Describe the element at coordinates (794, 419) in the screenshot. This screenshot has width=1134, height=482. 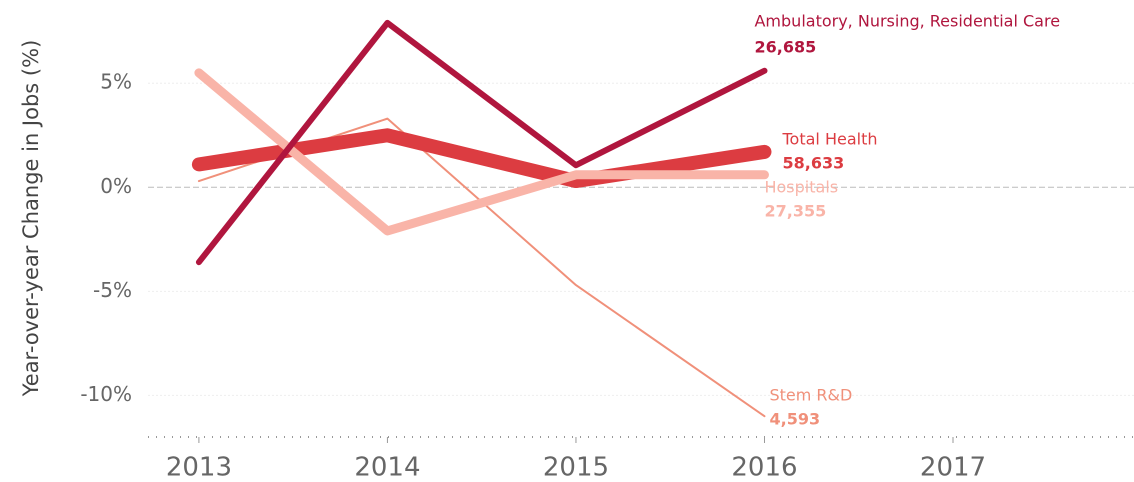
I see `series-end-value: 4,593` at that location.